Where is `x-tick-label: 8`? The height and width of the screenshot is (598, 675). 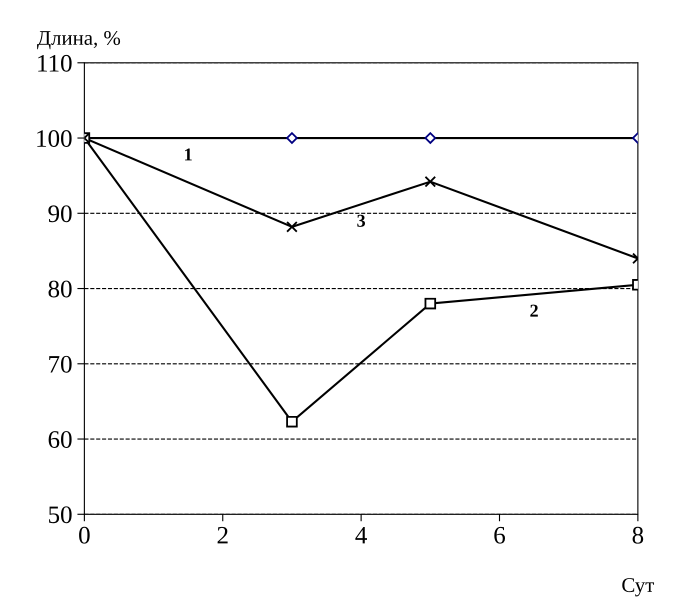
x-tick-label: 8 is located at coordinates (638, 535).